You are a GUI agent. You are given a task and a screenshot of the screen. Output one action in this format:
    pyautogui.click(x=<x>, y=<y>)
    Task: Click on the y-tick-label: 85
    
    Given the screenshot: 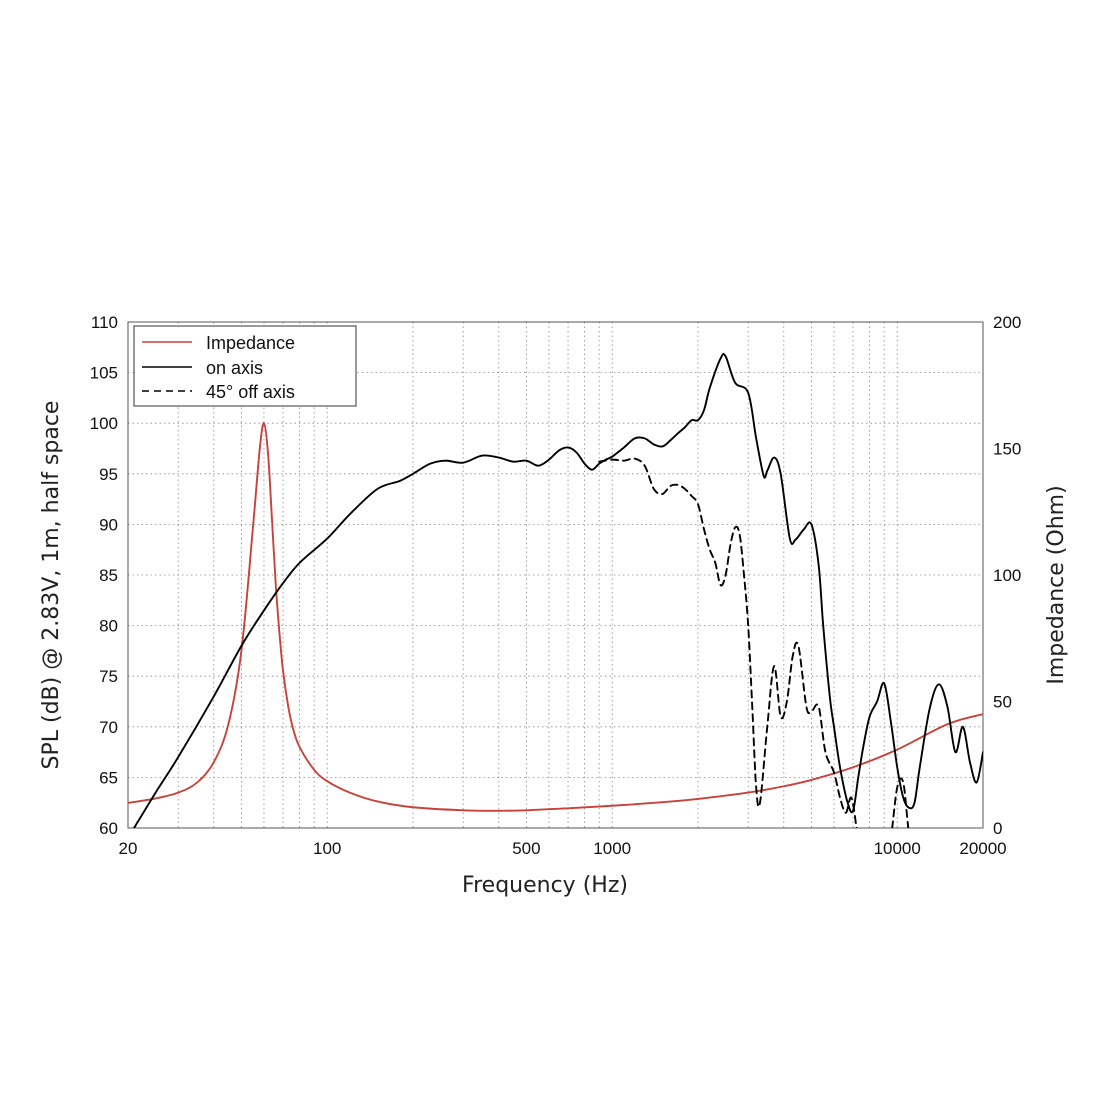 What is the action you would take?
    pyautogui.click(x=108, y=575)
    